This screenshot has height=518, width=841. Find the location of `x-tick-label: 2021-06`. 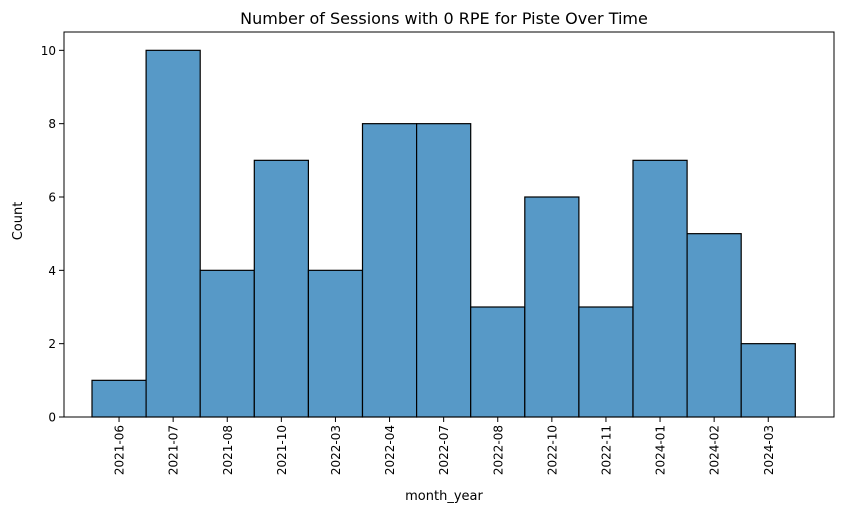

x-tick-label: 2021-06 is located at coordinates (120, 450).